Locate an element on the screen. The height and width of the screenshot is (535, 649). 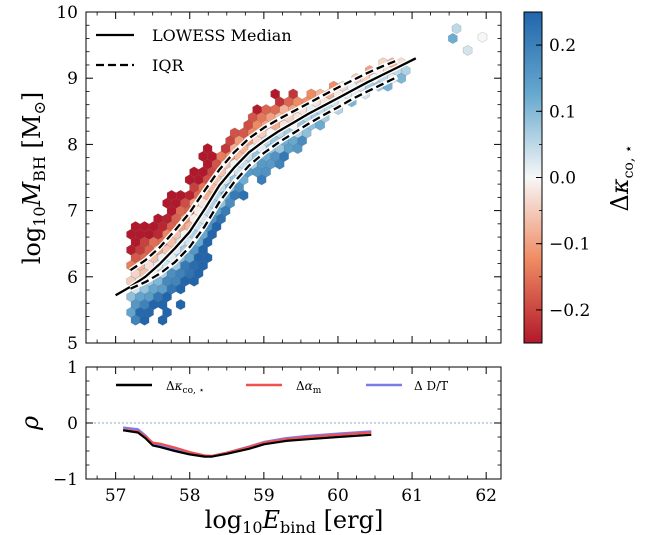
y-tick-label: 7 is located at coordinates (72, 212).